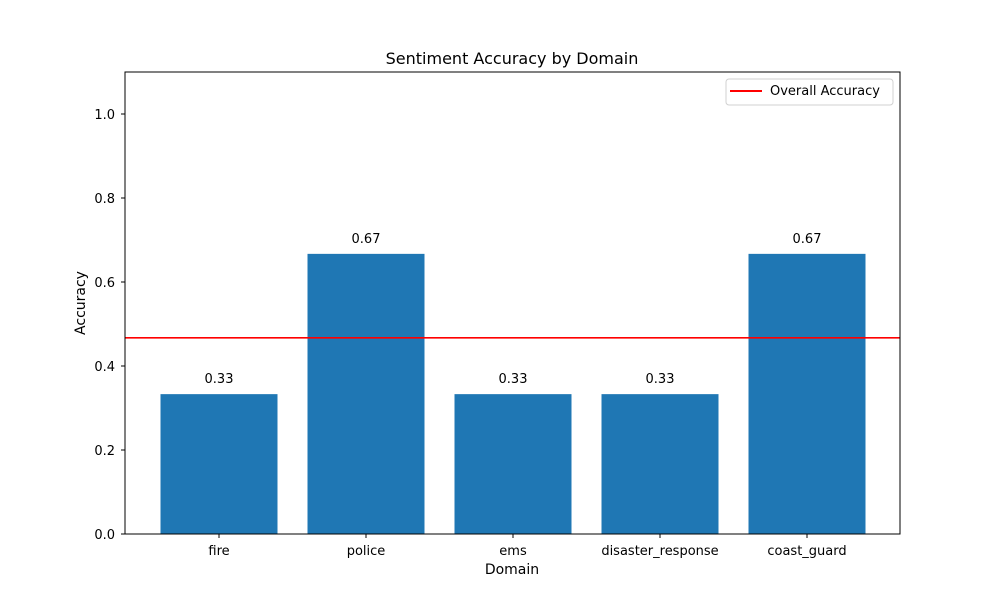 This screenshot has width=1000, height=604. What do you see at coordinates (807, 239) in the screenshot?
I see `data-label-coast_guard: 0.67` at bounding box center [807, 239].